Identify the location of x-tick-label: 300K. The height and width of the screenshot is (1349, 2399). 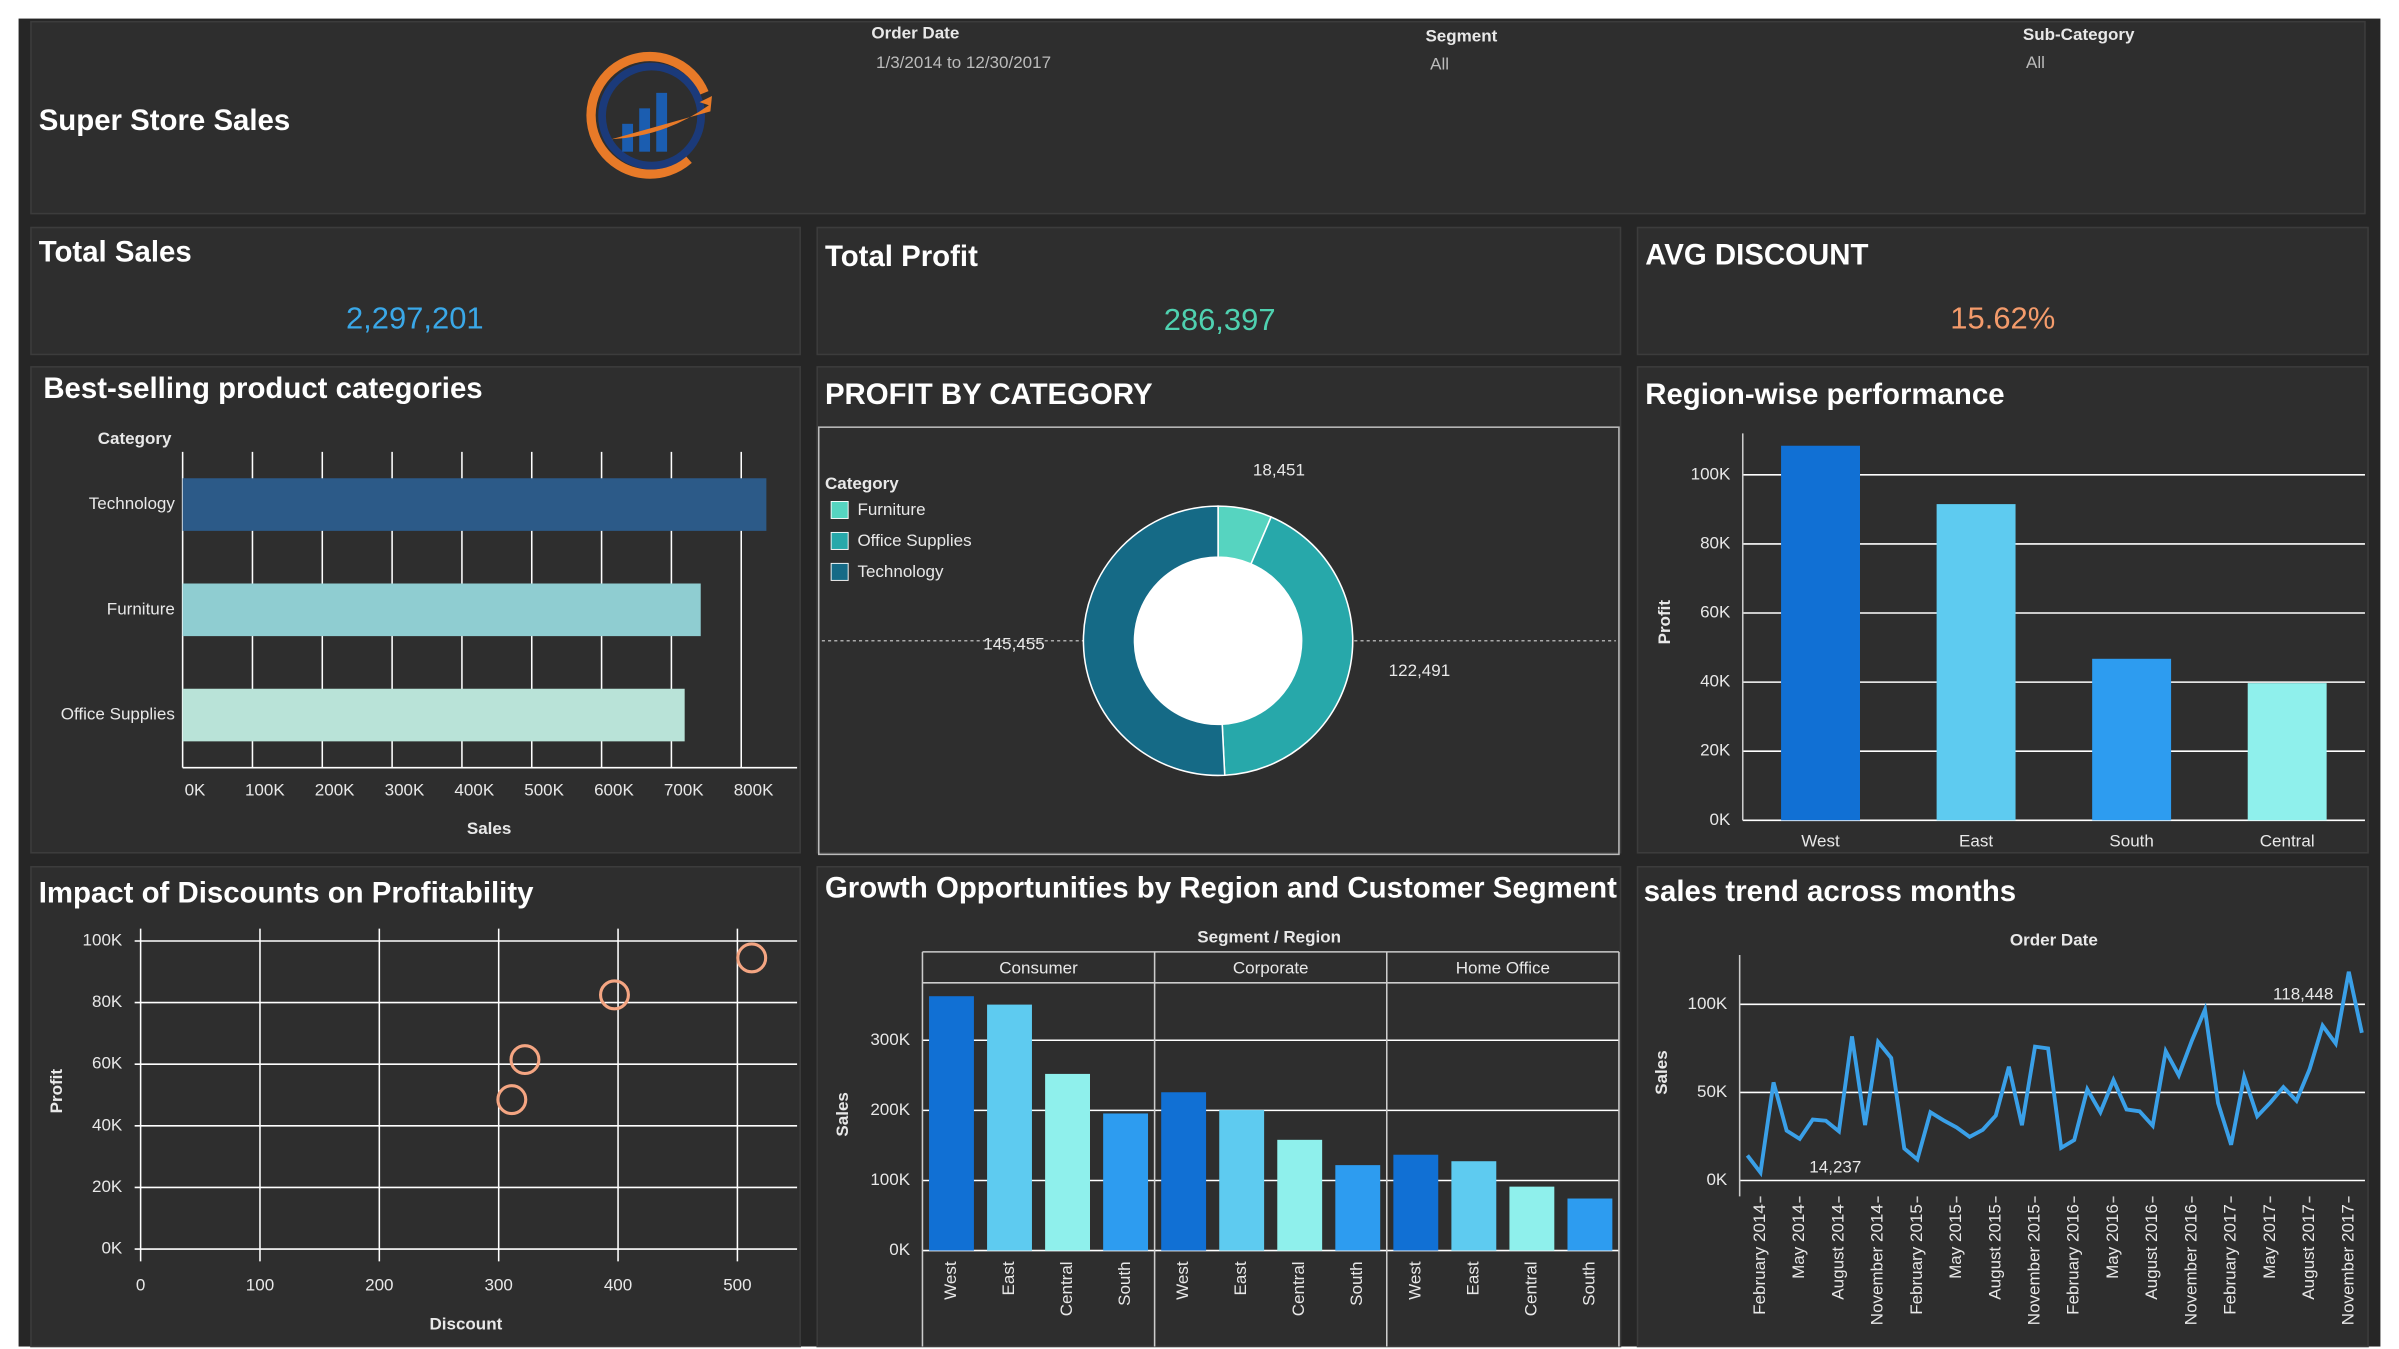
(405, 789).